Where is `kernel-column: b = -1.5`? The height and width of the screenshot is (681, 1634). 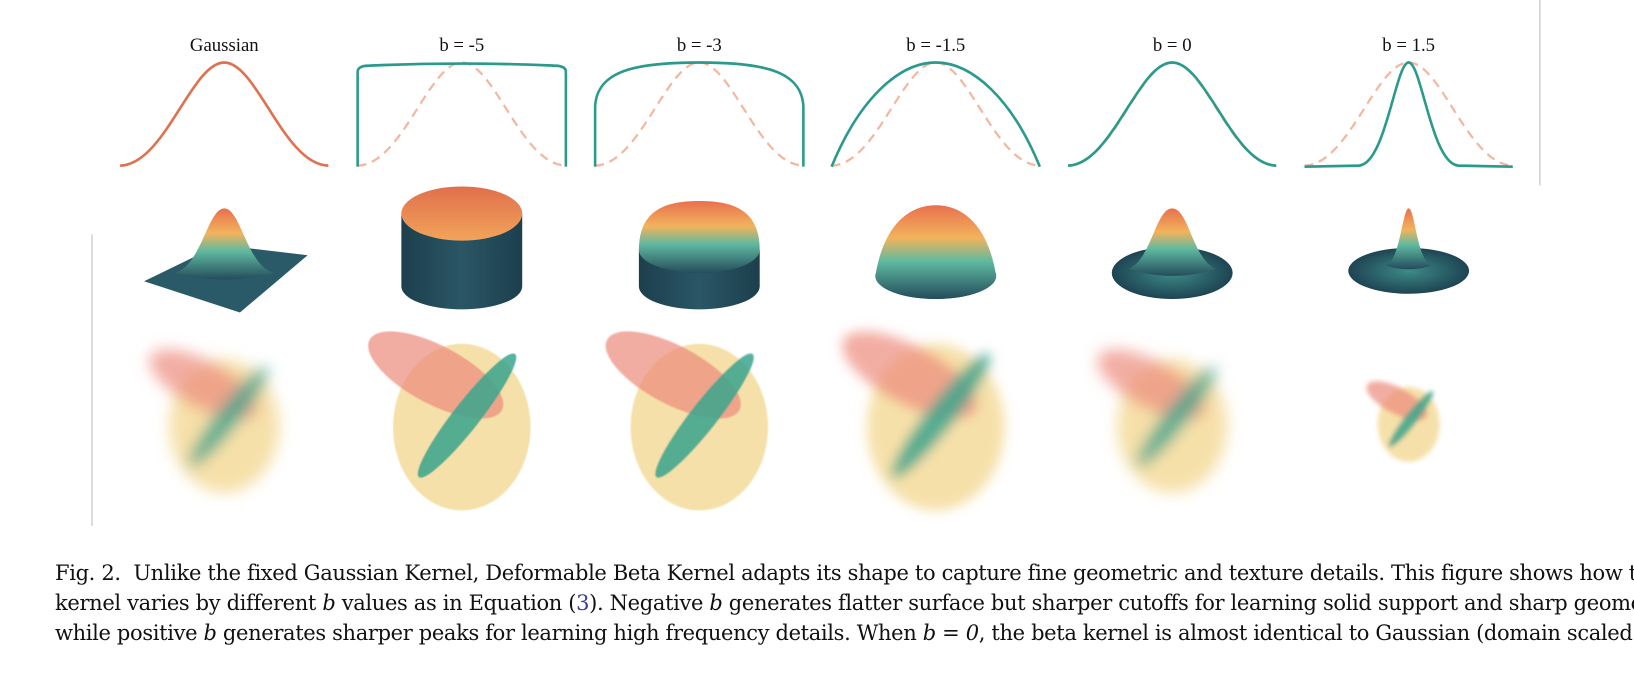 kernel-column: b = -1.5 is located at coordinates (936, 273).